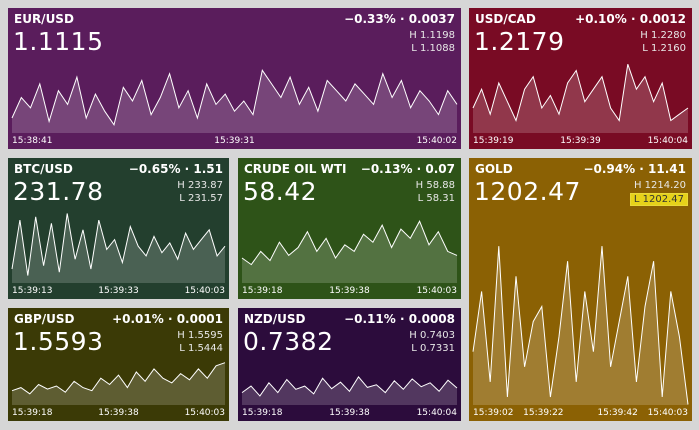 This screenshot has width=699, height=430. What do you see at coordinates (494, 169) in the screenshot?
I see `symbol: GOLD` at bounding box center [494, 169].